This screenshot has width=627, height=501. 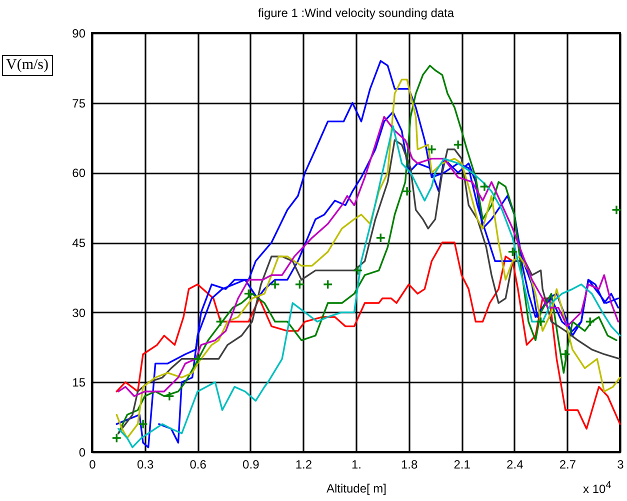 I want to click on text: x 10$^{4}$, so click(x=597, y=488).